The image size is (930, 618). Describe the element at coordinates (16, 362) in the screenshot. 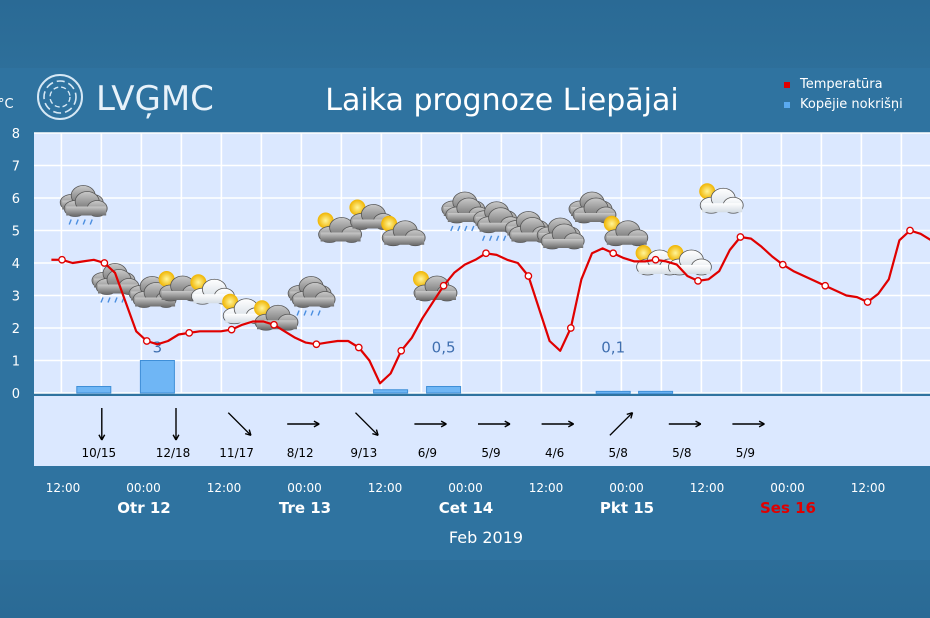

I see `y-tick-label: 1` at that location.